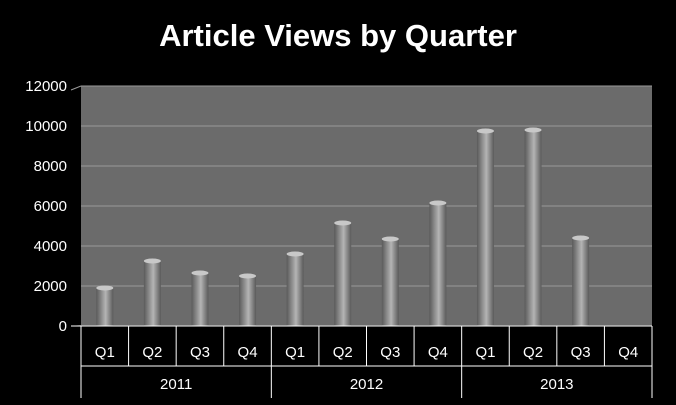 The image size is (676, 405). I want to click on y-tick-label: 10000, so click(46, 126).